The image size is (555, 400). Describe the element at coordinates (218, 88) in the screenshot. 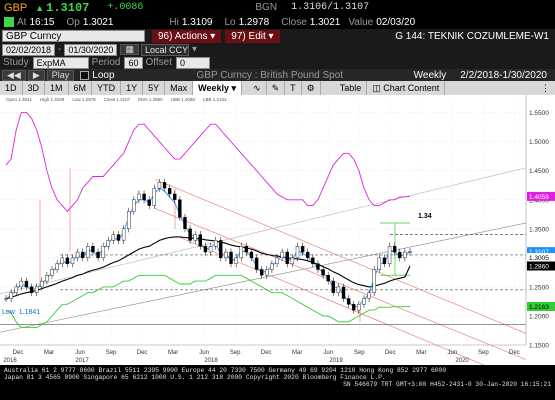

I see `tab-weekly: Weekly ▾` at that location.